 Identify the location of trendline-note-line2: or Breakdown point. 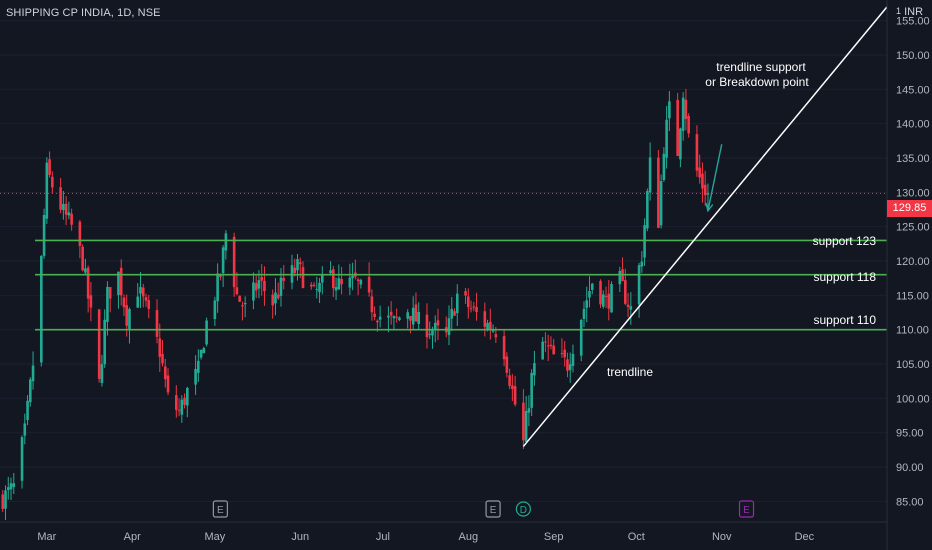
(757, 82).